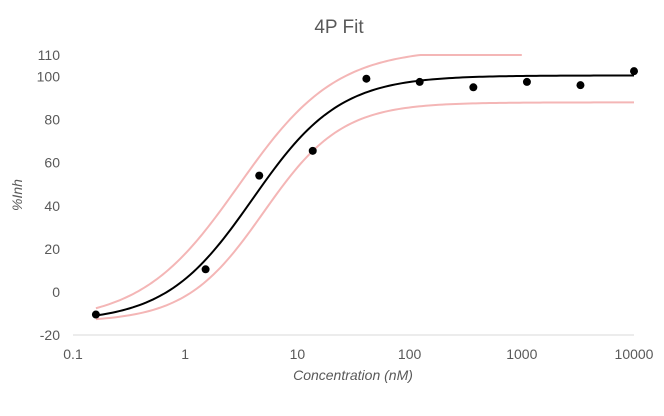  Describe the element at coordinates (49, 55) in the screenshot. I see `y-tick-label: 110` at that location.